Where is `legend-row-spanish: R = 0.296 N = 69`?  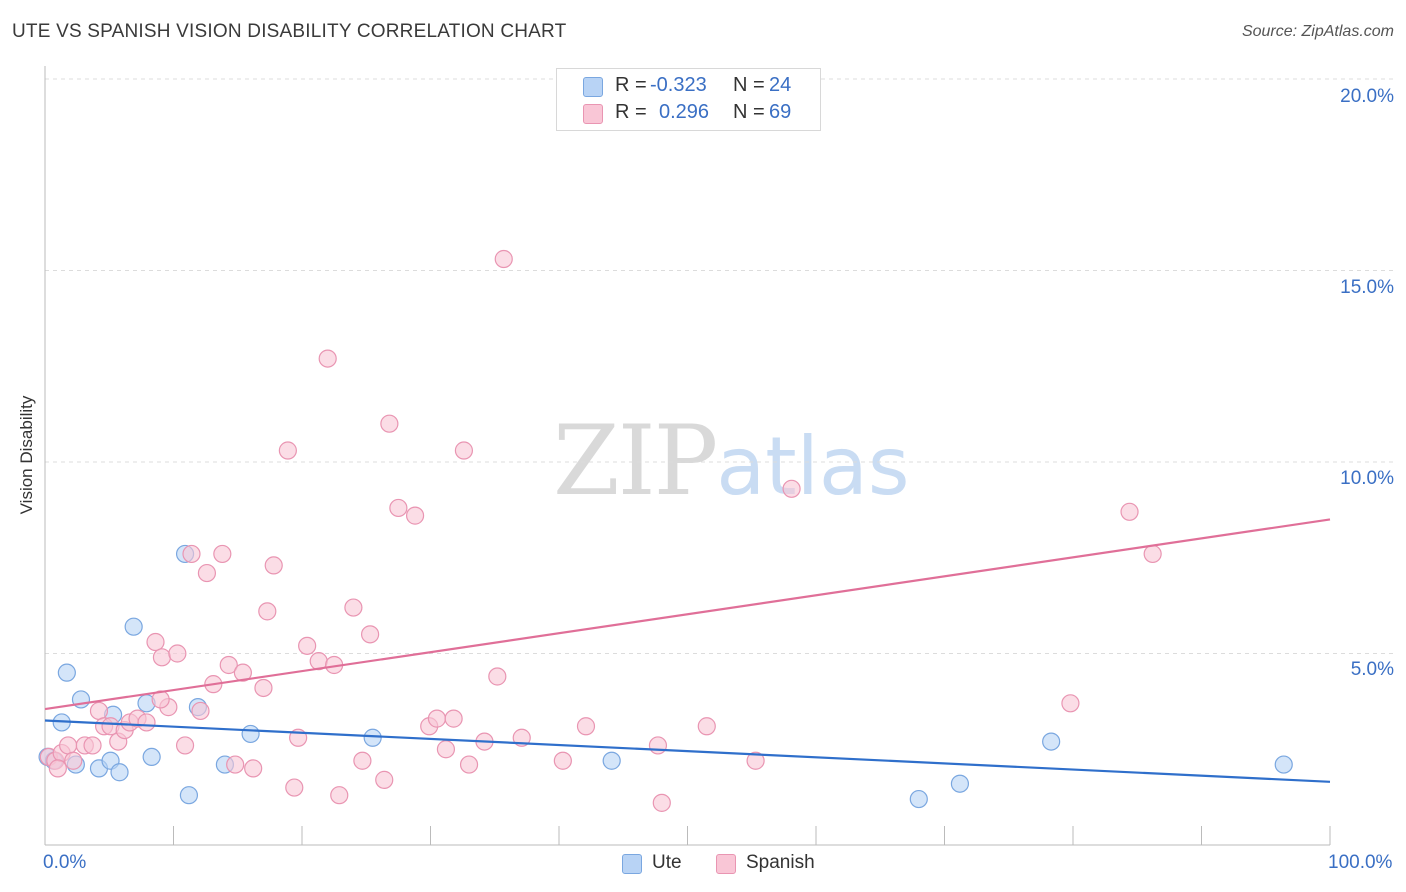
legend-row-spanish: R = 0.296 N = 69 is located at coordinates (688, 113).